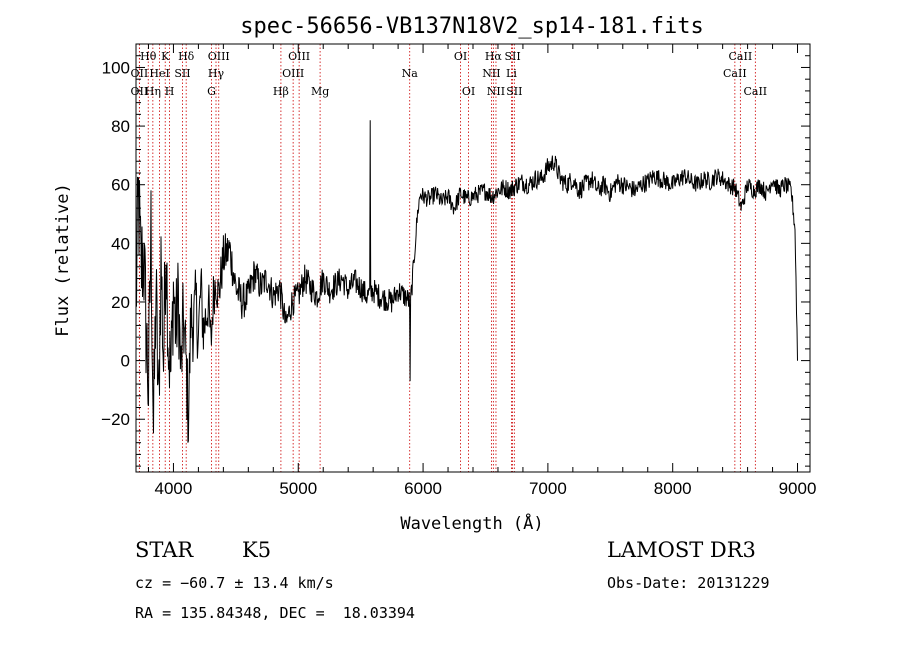 This screenshot has height=649, width=900. I want to click on spectral-line-label: HeI, so click(159, 73).